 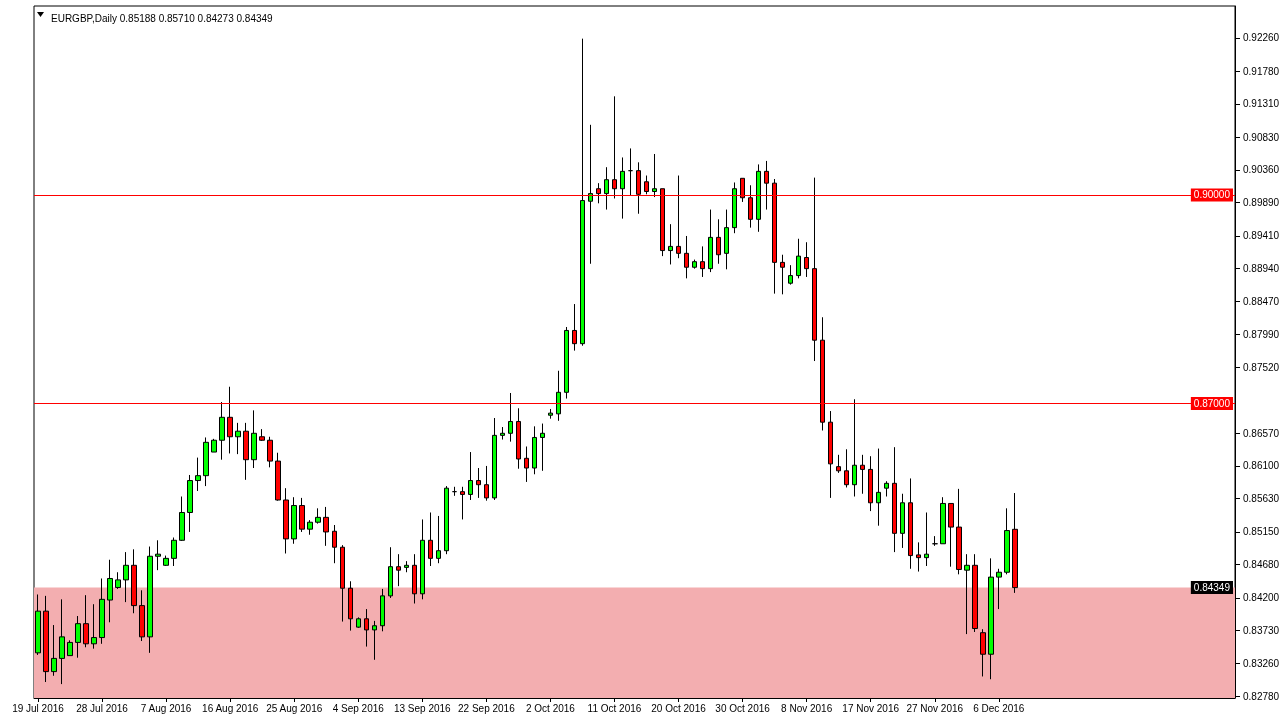 I want to click on x-tick-label: 8 Nov 2016, so click(x=807, y=708).